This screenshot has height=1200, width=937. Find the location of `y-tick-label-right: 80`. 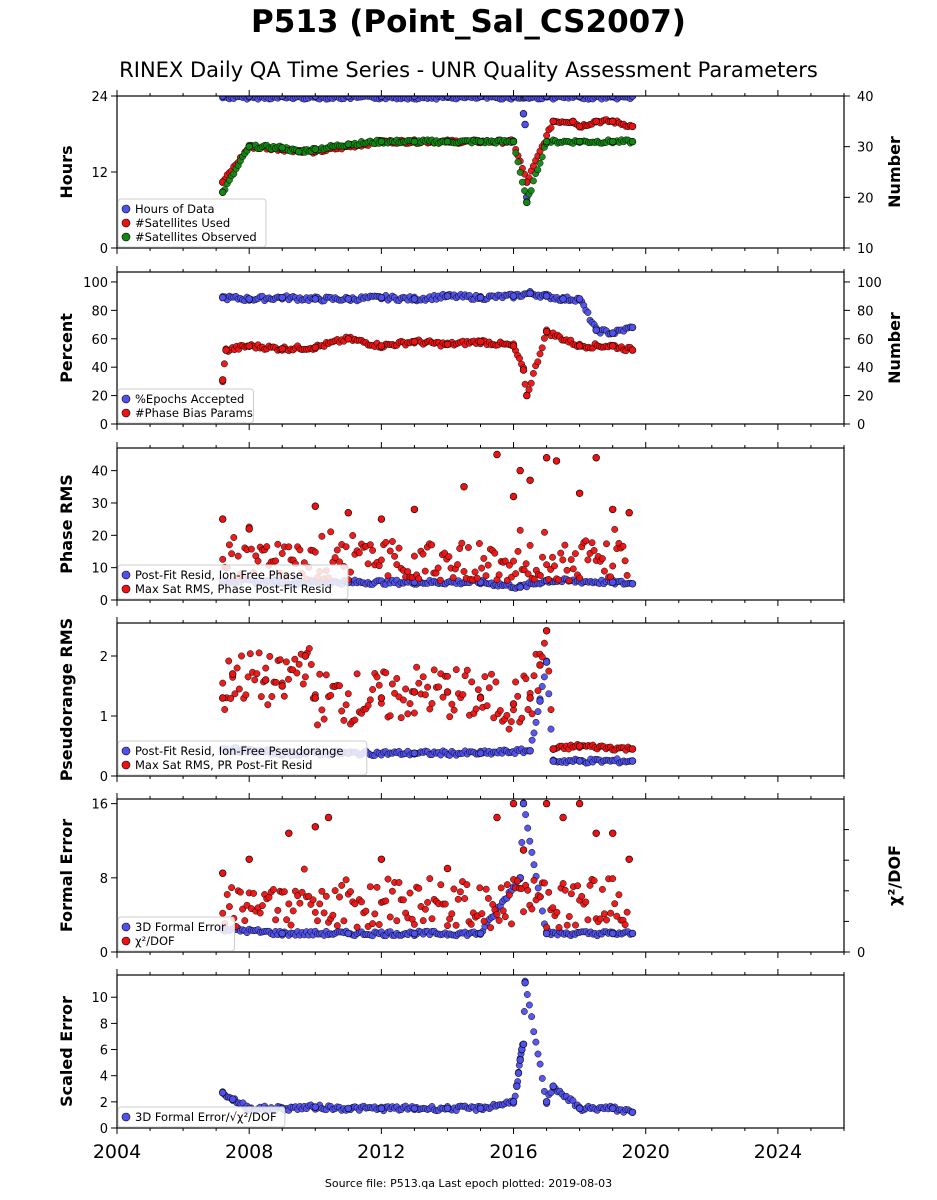

y-tick-label-right: 80 is located at coordinates (865, 311).